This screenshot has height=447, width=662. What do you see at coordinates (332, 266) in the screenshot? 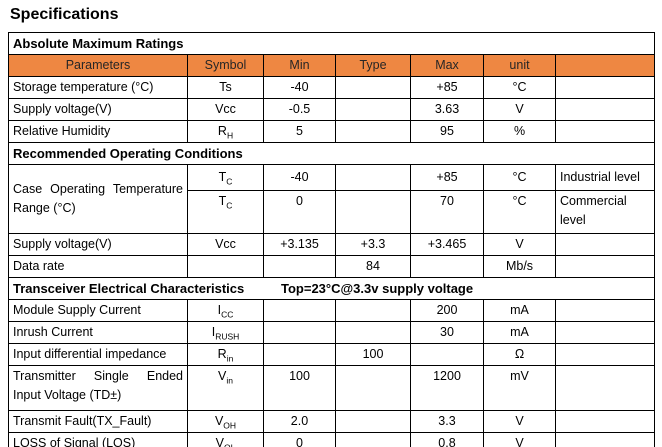
I see `row-data-rate: Data rate 84 Mb/s` at bounding box center [332, 266].